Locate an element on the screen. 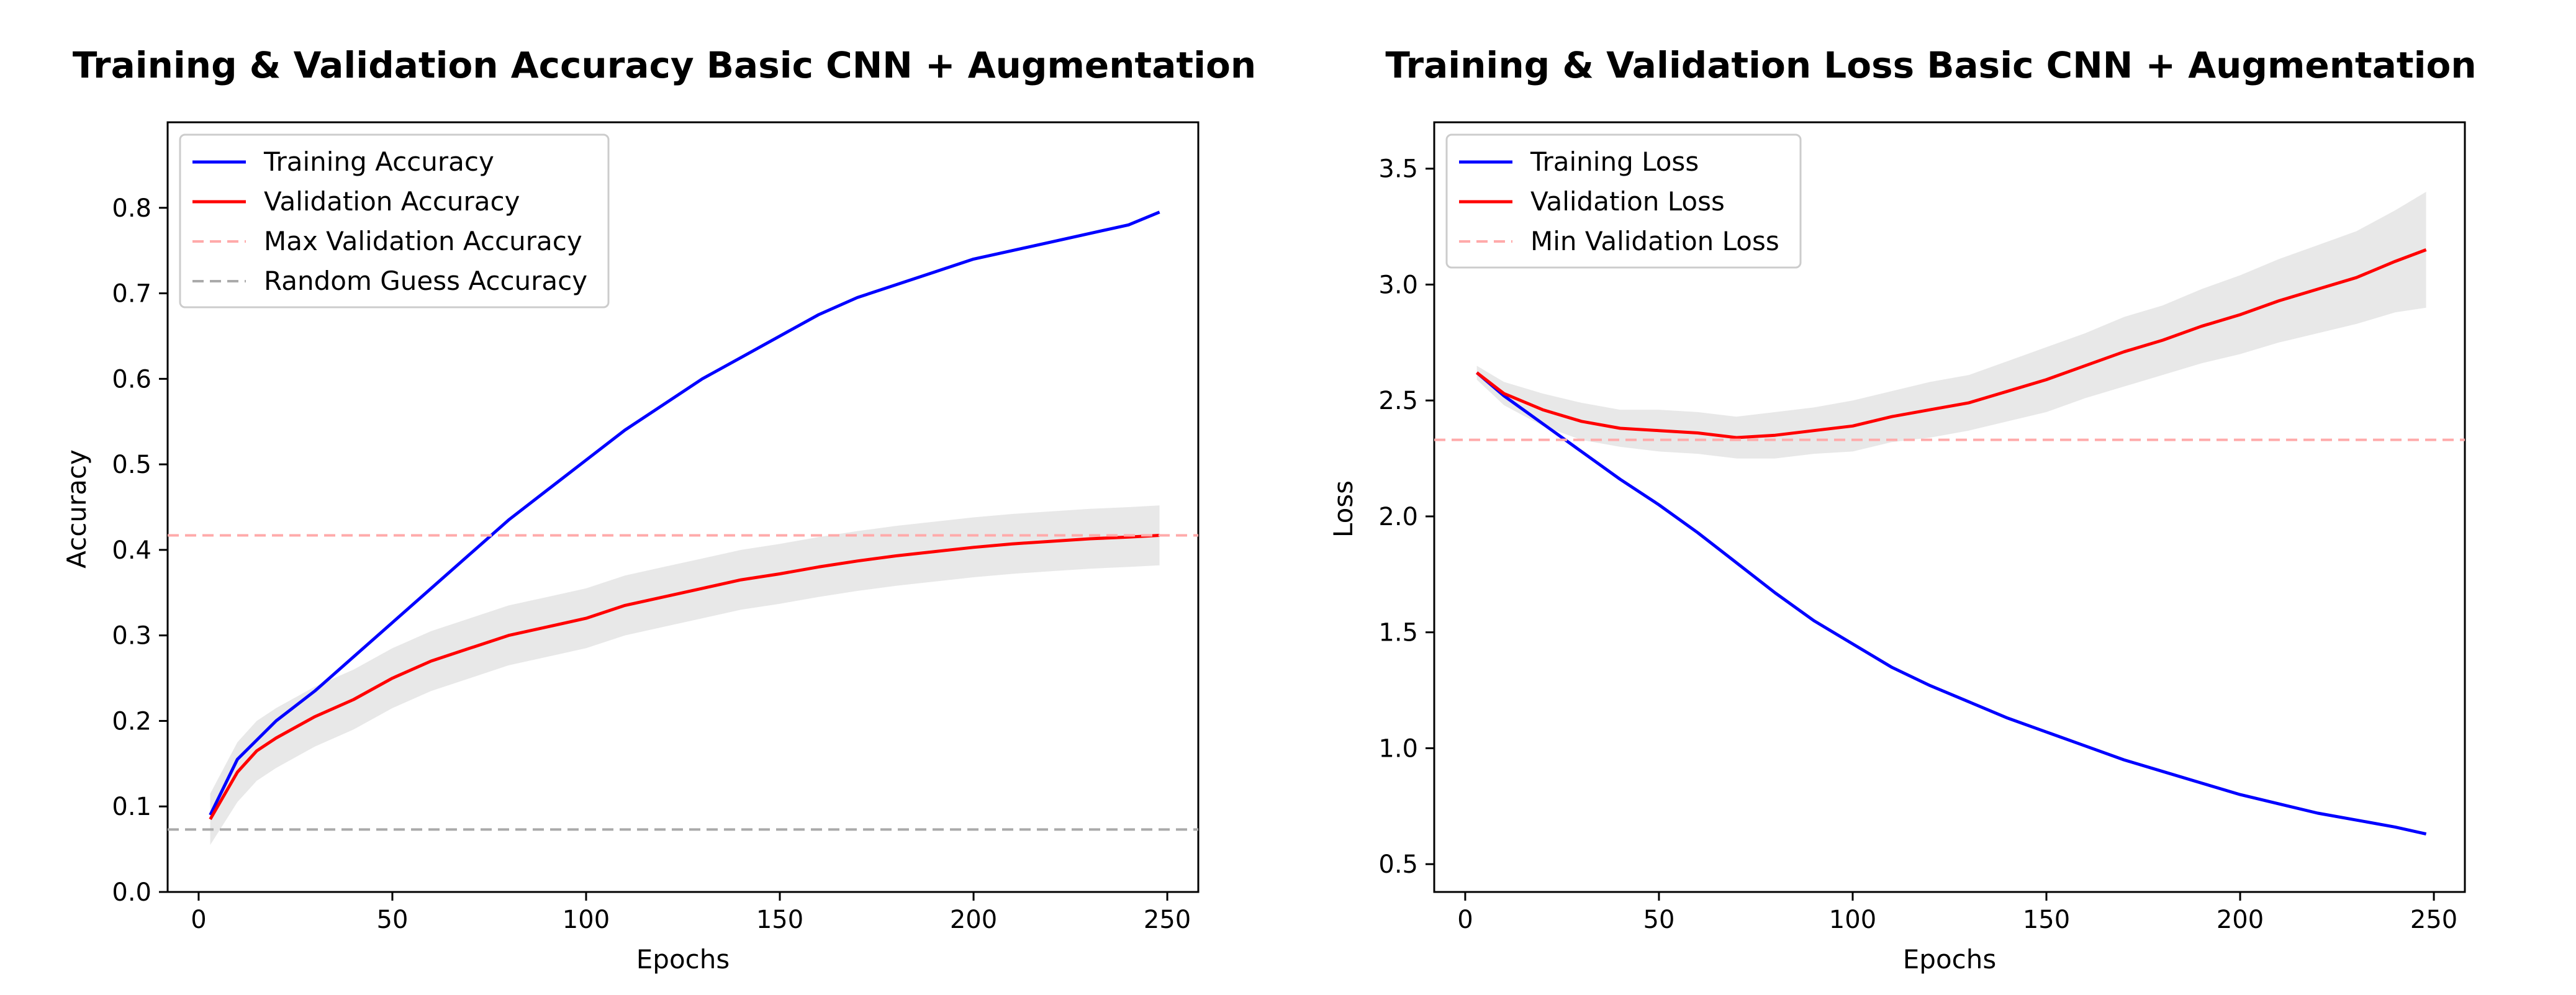  loss-x-tick-label-100: 100 is located at coordinates (1852, 920).